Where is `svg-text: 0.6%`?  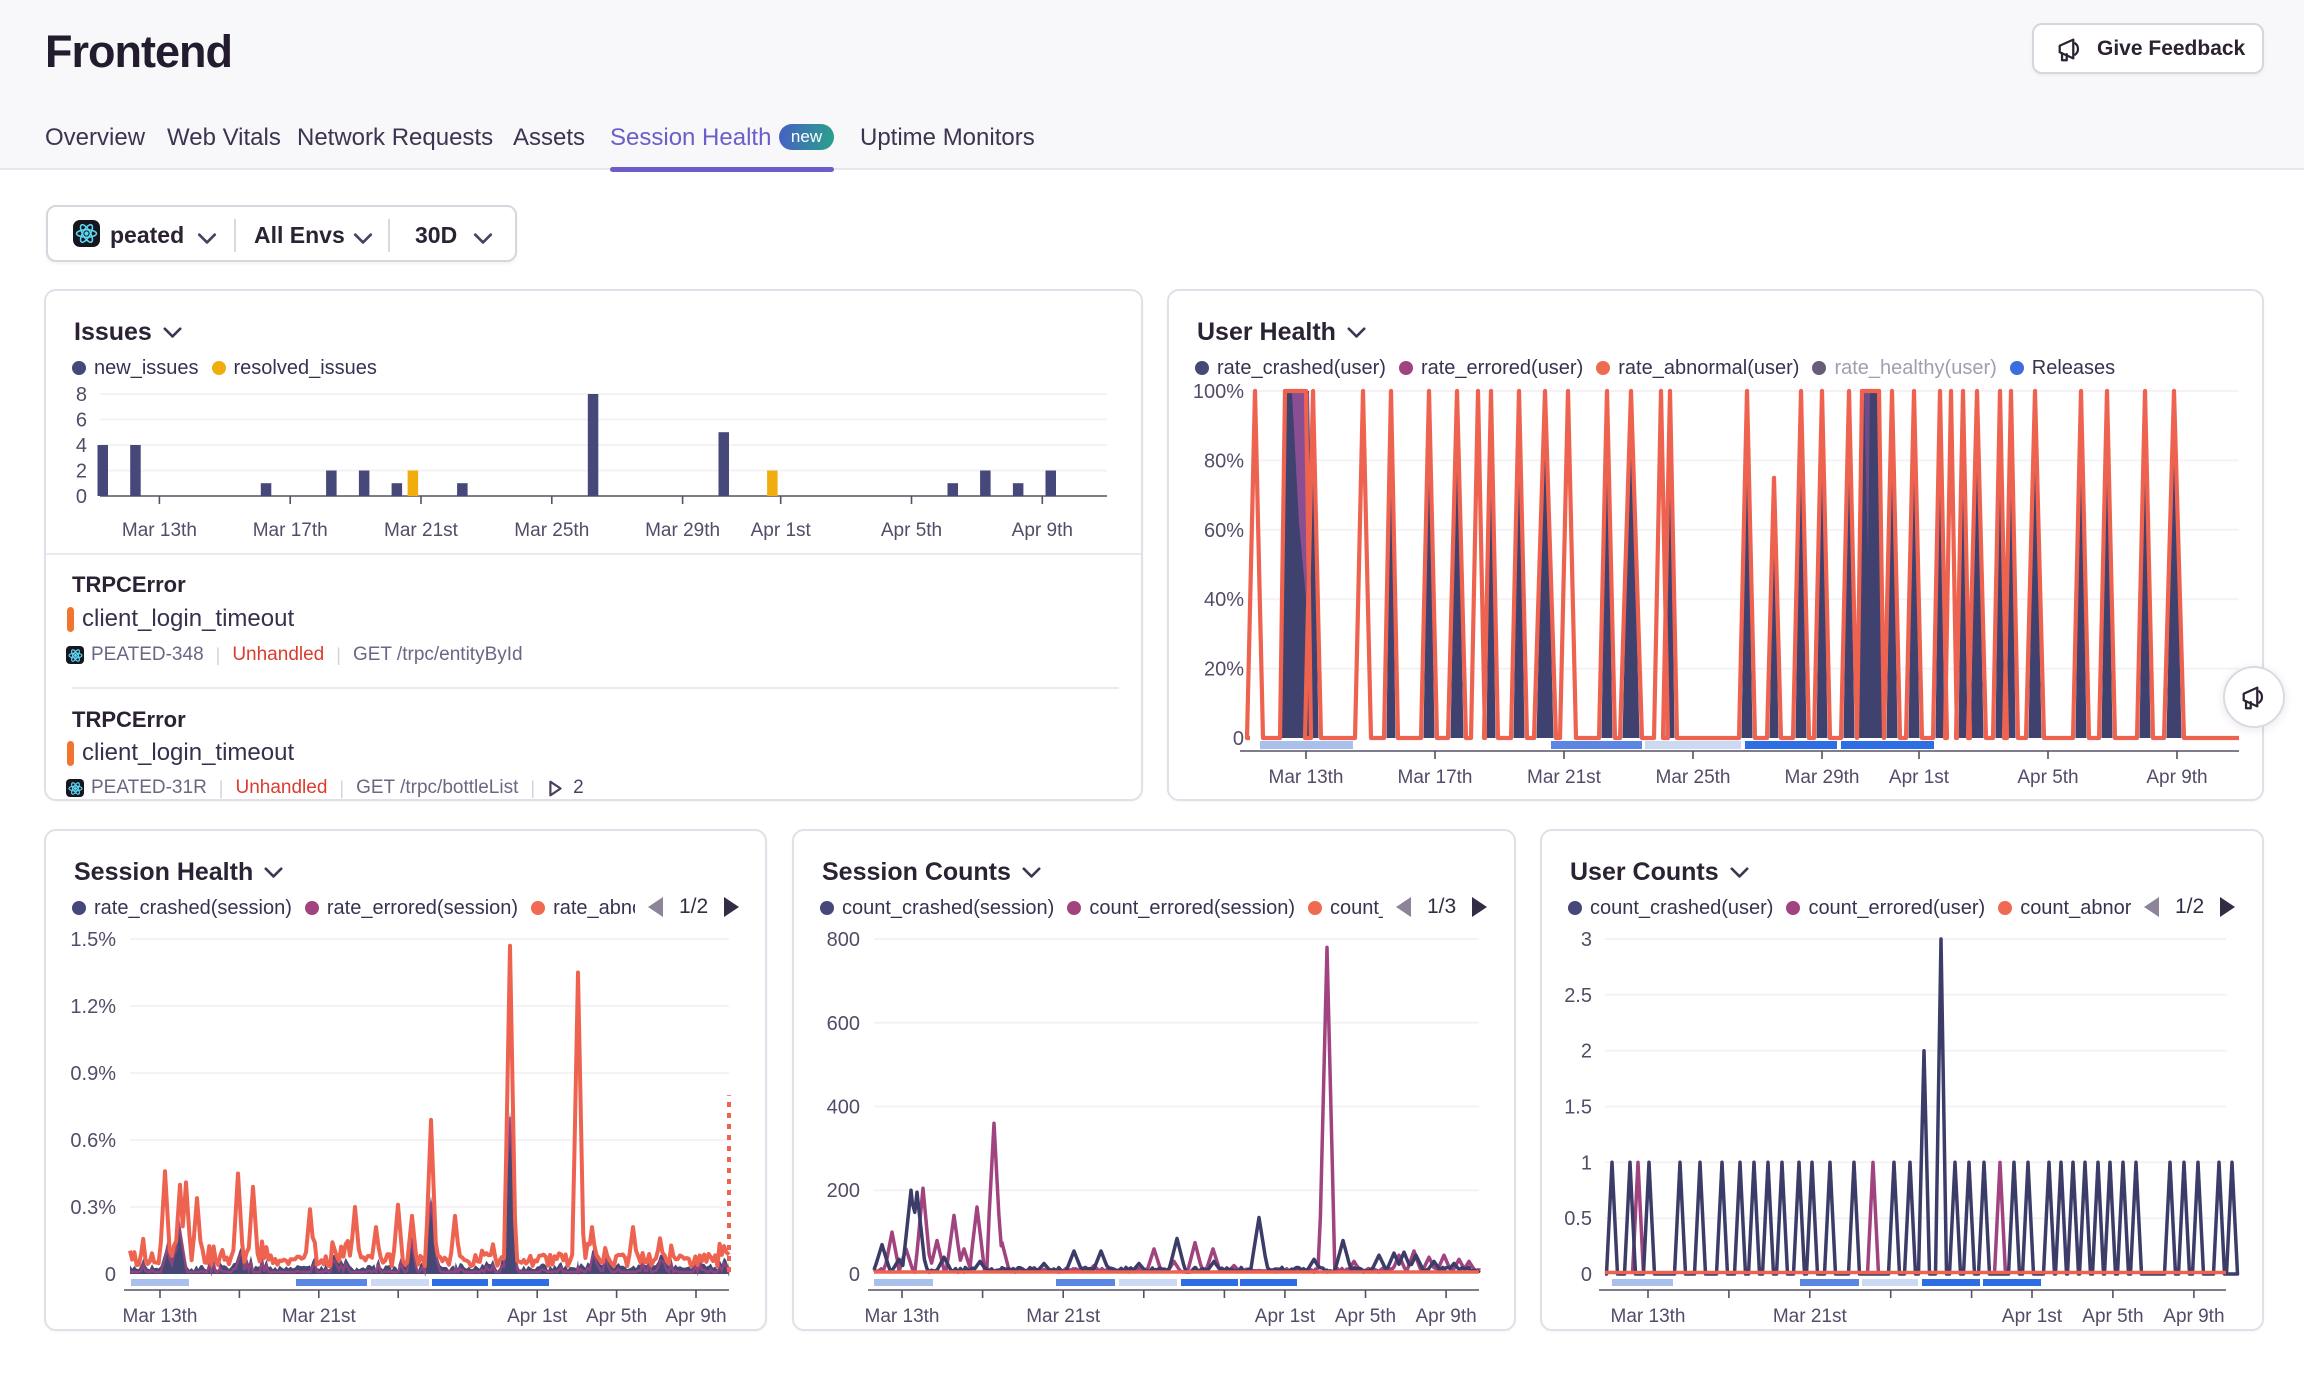
svg-text: 0.6% is located at coordinates (93, 1141).